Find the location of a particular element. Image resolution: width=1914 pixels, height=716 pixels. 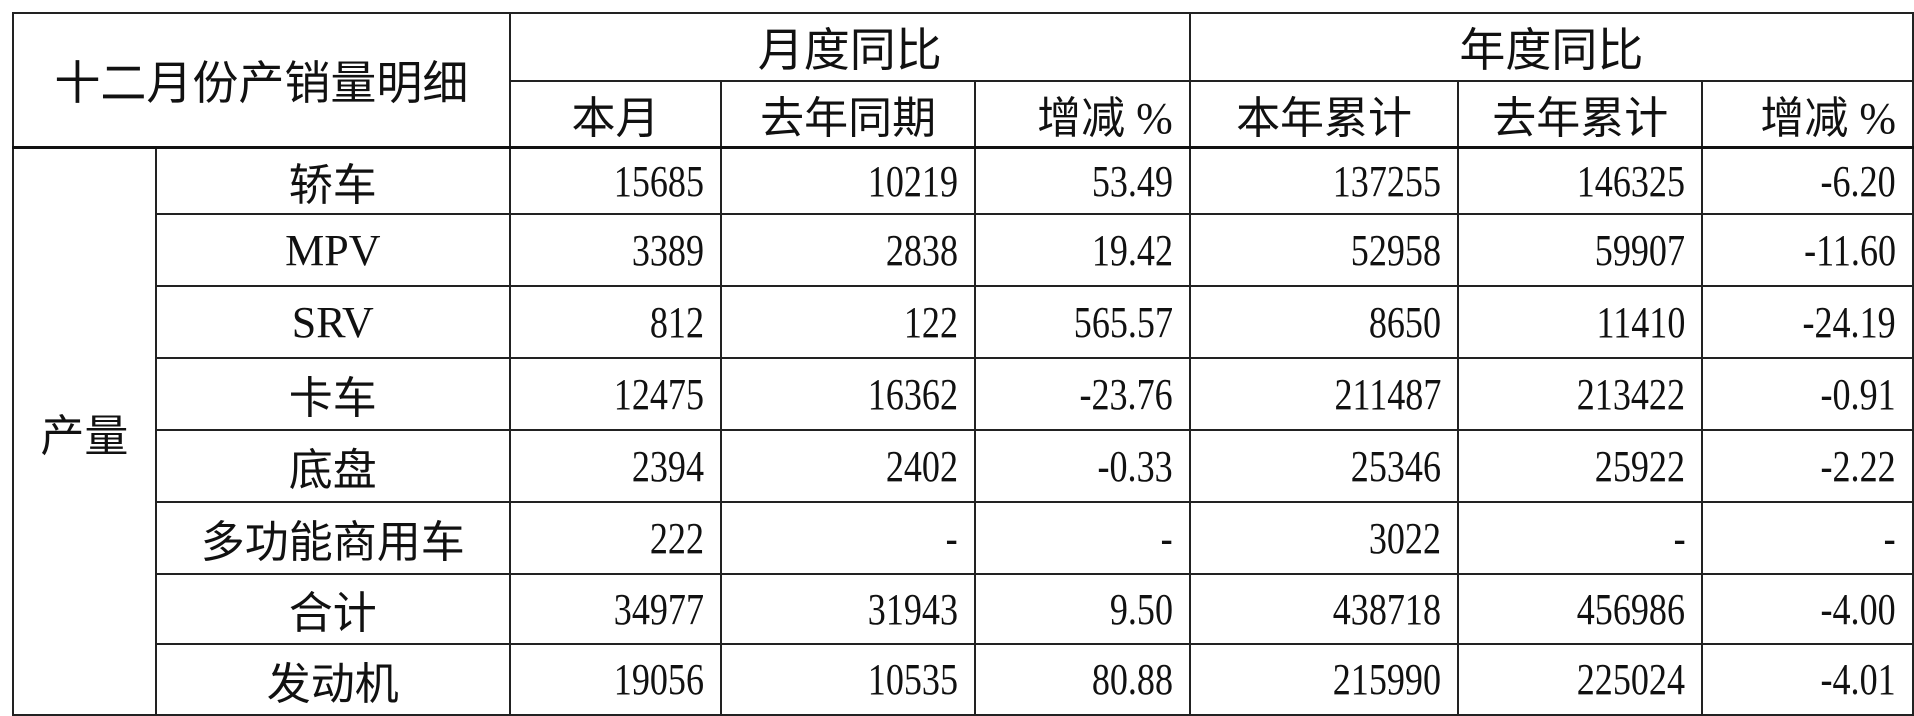

table-cell: 2394 is located at coordinates (615, 466).